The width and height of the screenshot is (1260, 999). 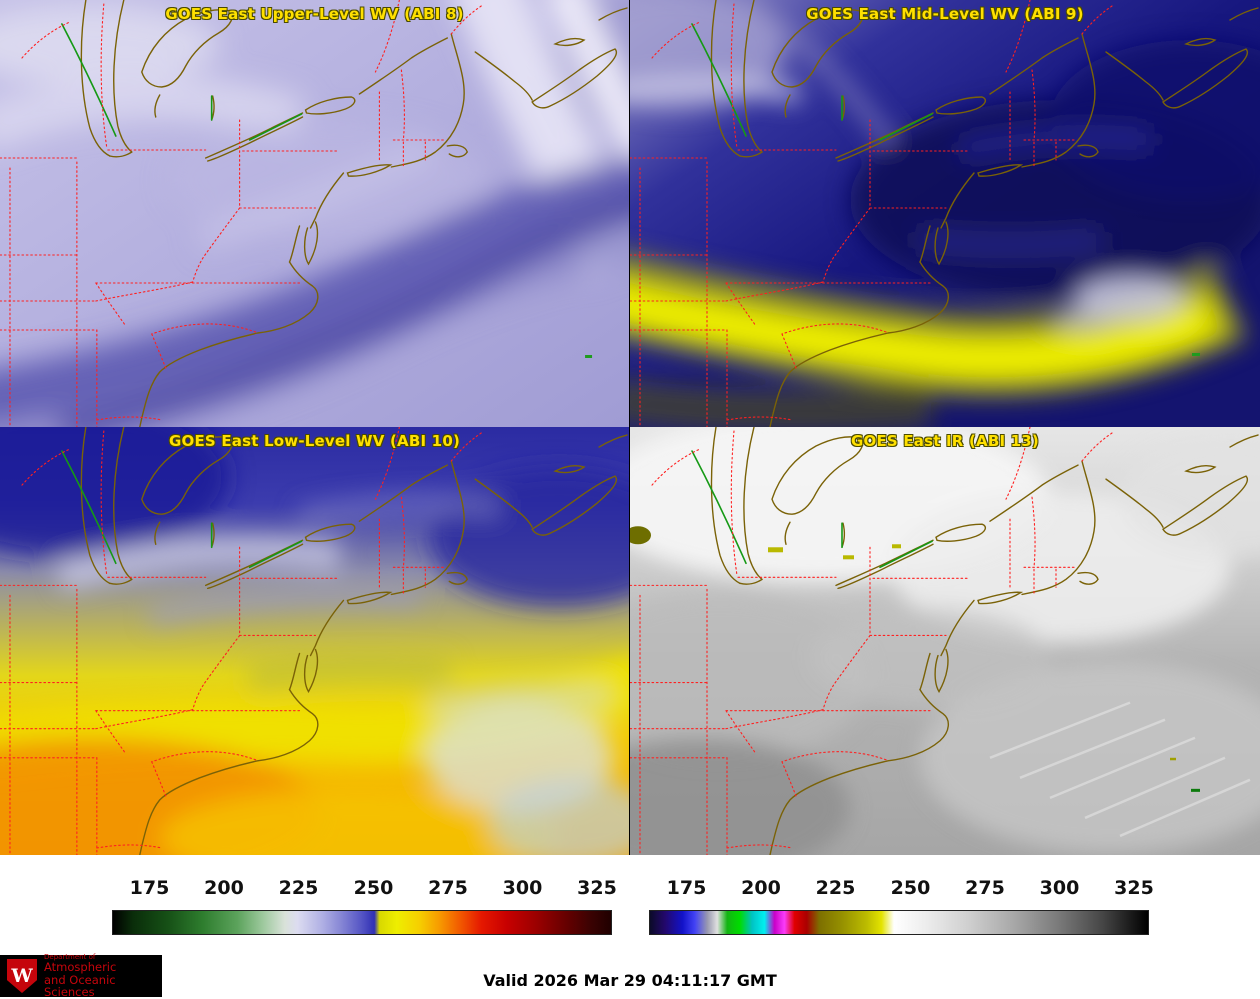 I want to click on ir-colorbar-ticks: 175 200 225 250 275 300 325, so click(x=901, y=890).